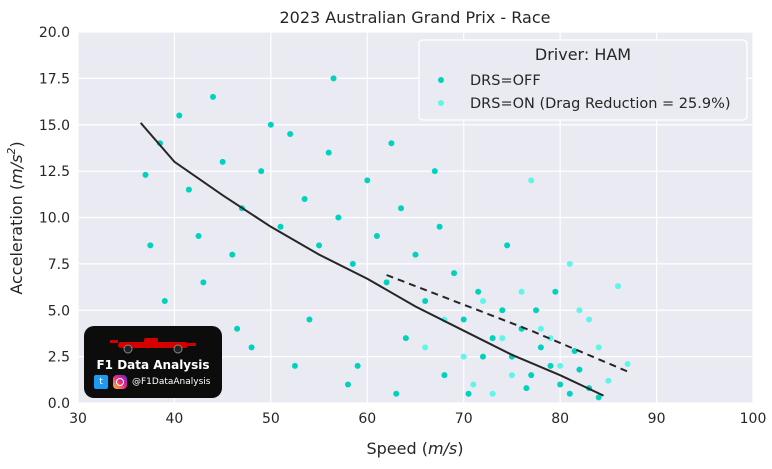 This screenshot has width=772, height=469. I want to click on legend-entry-drs-on: DRS=ON (Drag Reduction = 25.9%), so click(600, 104).